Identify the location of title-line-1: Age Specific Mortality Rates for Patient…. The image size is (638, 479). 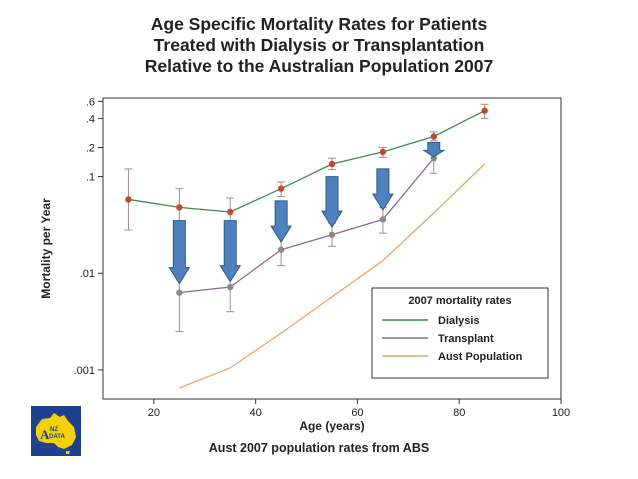
(319, 24).